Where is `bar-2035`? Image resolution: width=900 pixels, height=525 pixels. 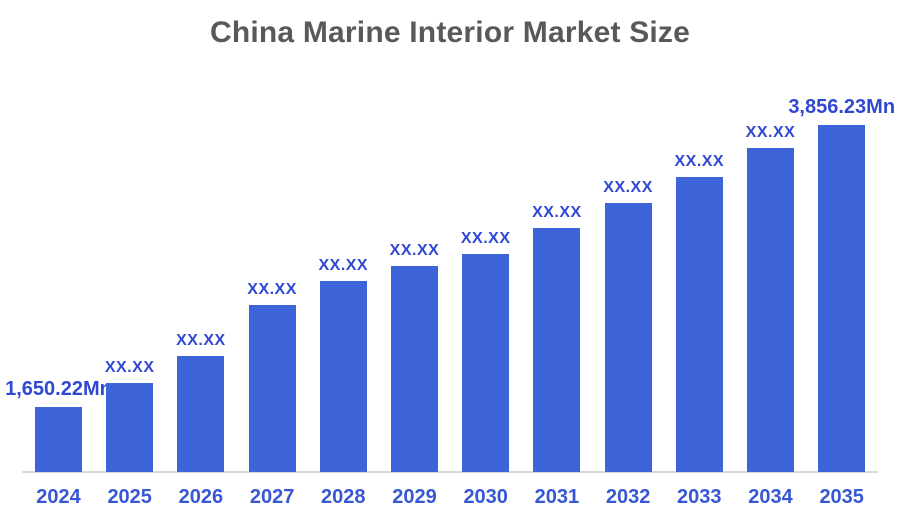 bar-2035 is located at coordinates (842, 298).